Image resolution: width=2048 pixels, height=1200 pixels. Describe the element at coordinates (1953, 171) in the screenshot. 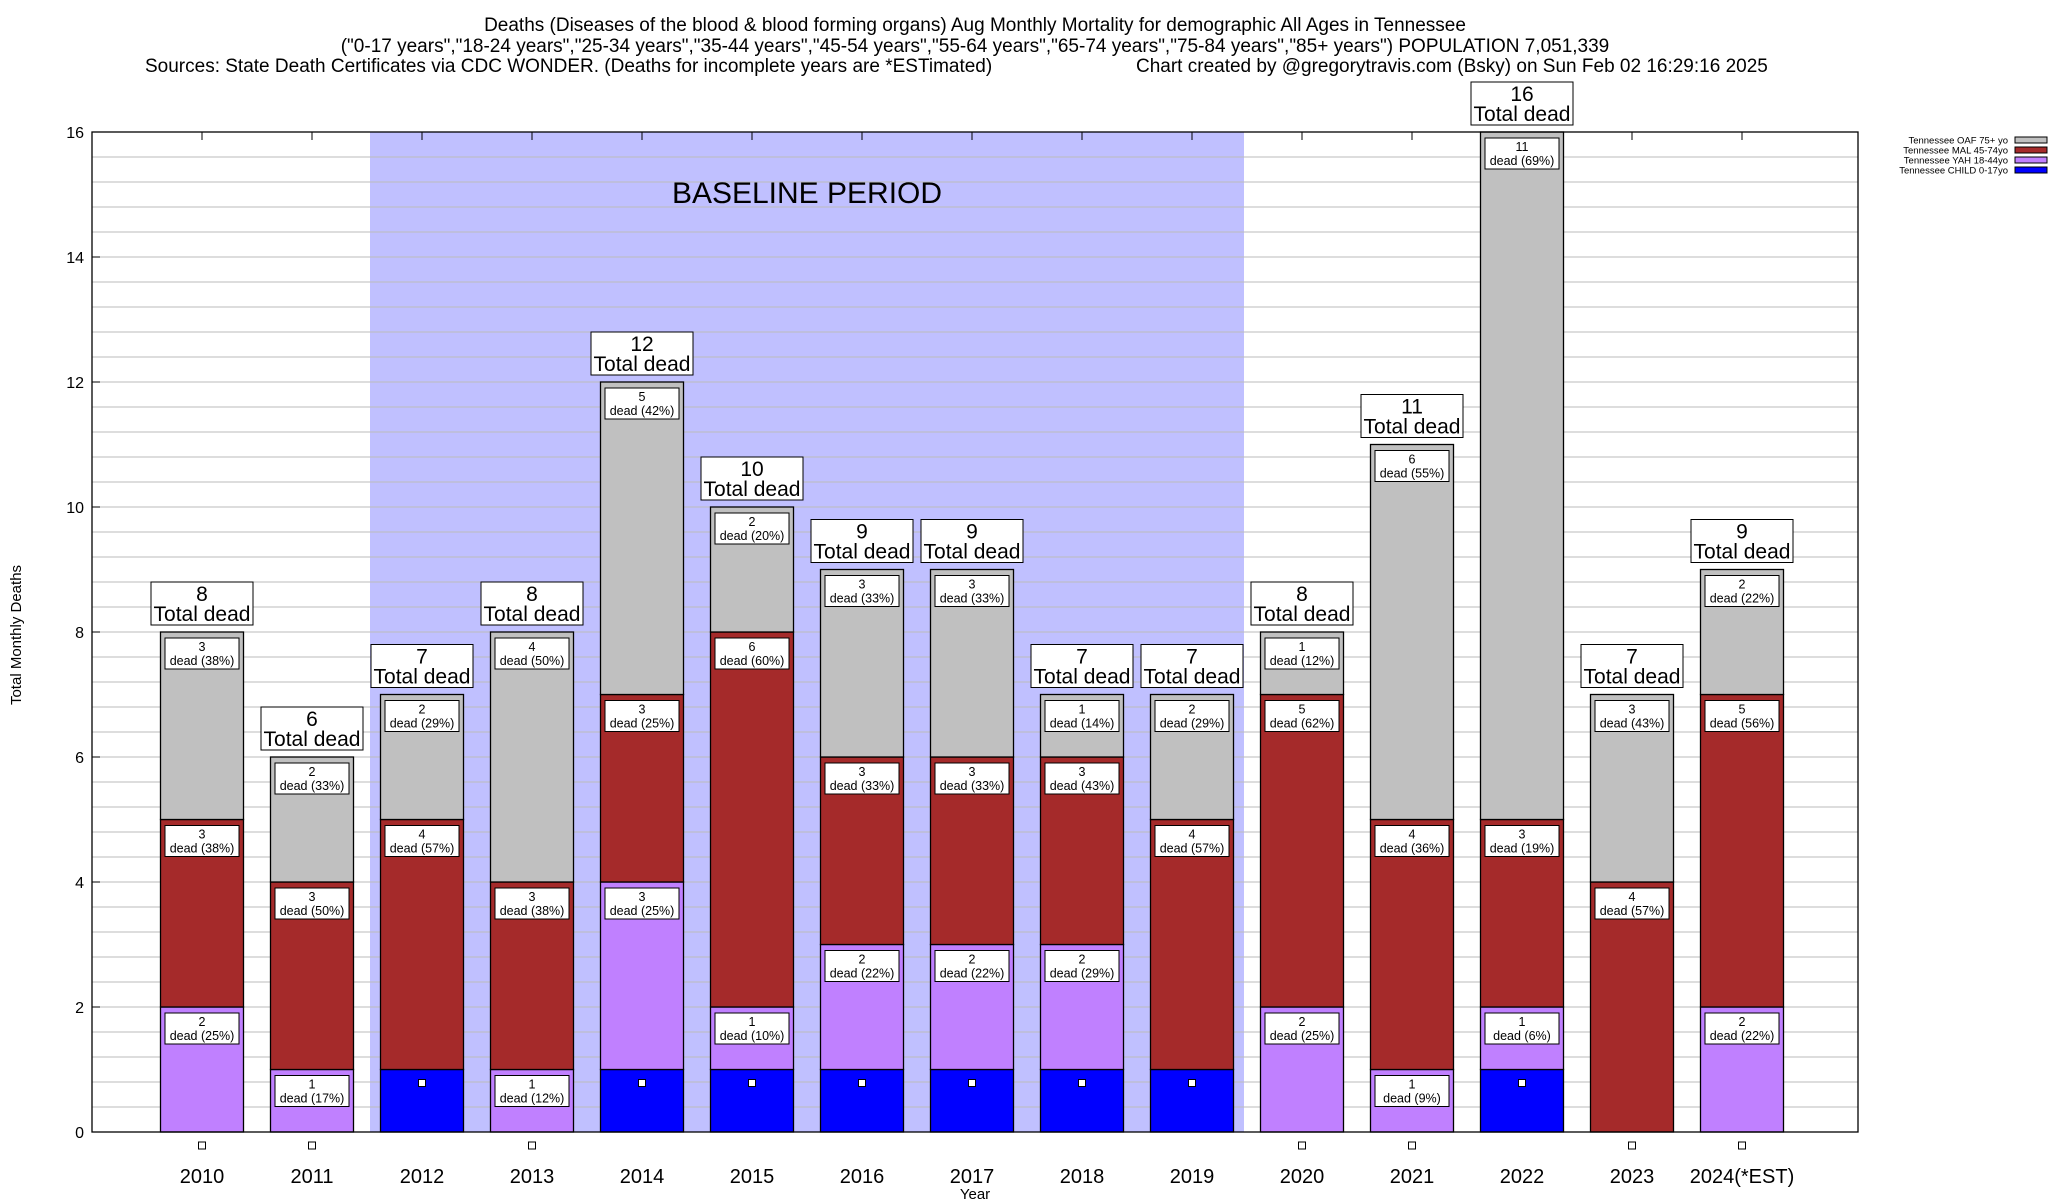

I see `legend-label: Tennessee CHILD 0-17yo` at that location.